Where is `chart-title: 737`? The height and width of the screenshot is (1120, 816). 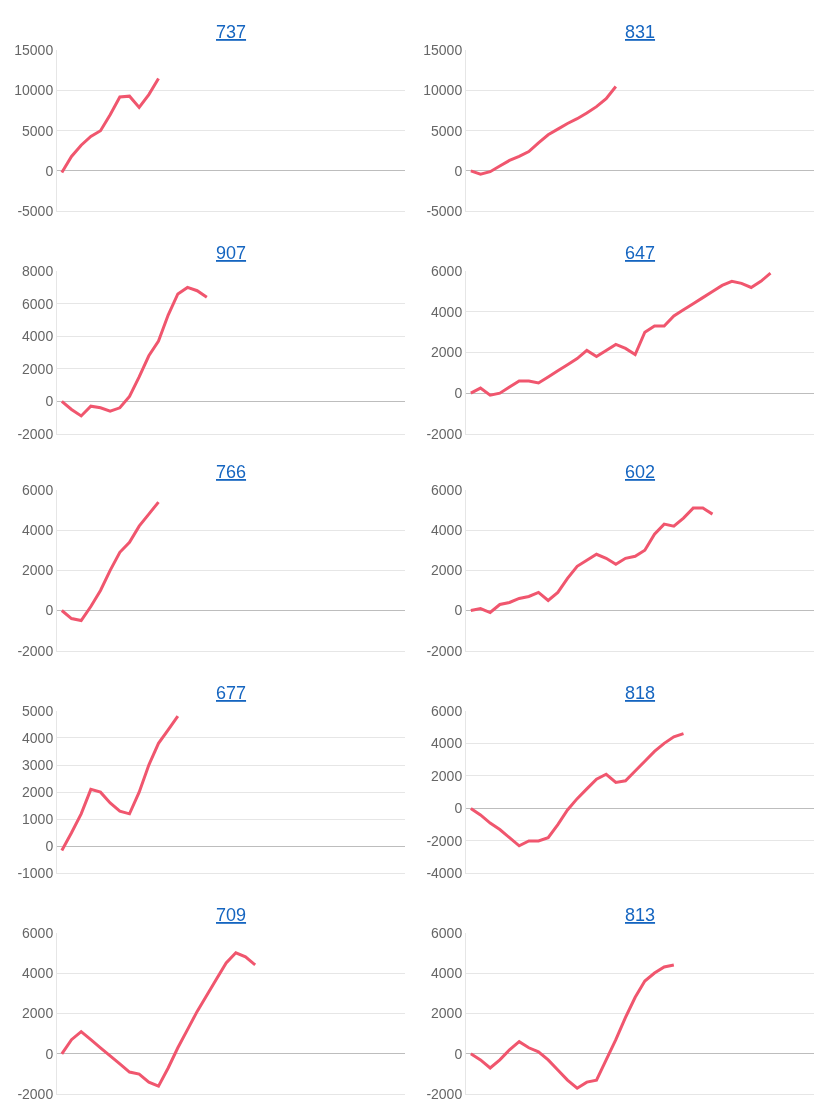 chart-title: 737 is located at coordinates (231, 32).